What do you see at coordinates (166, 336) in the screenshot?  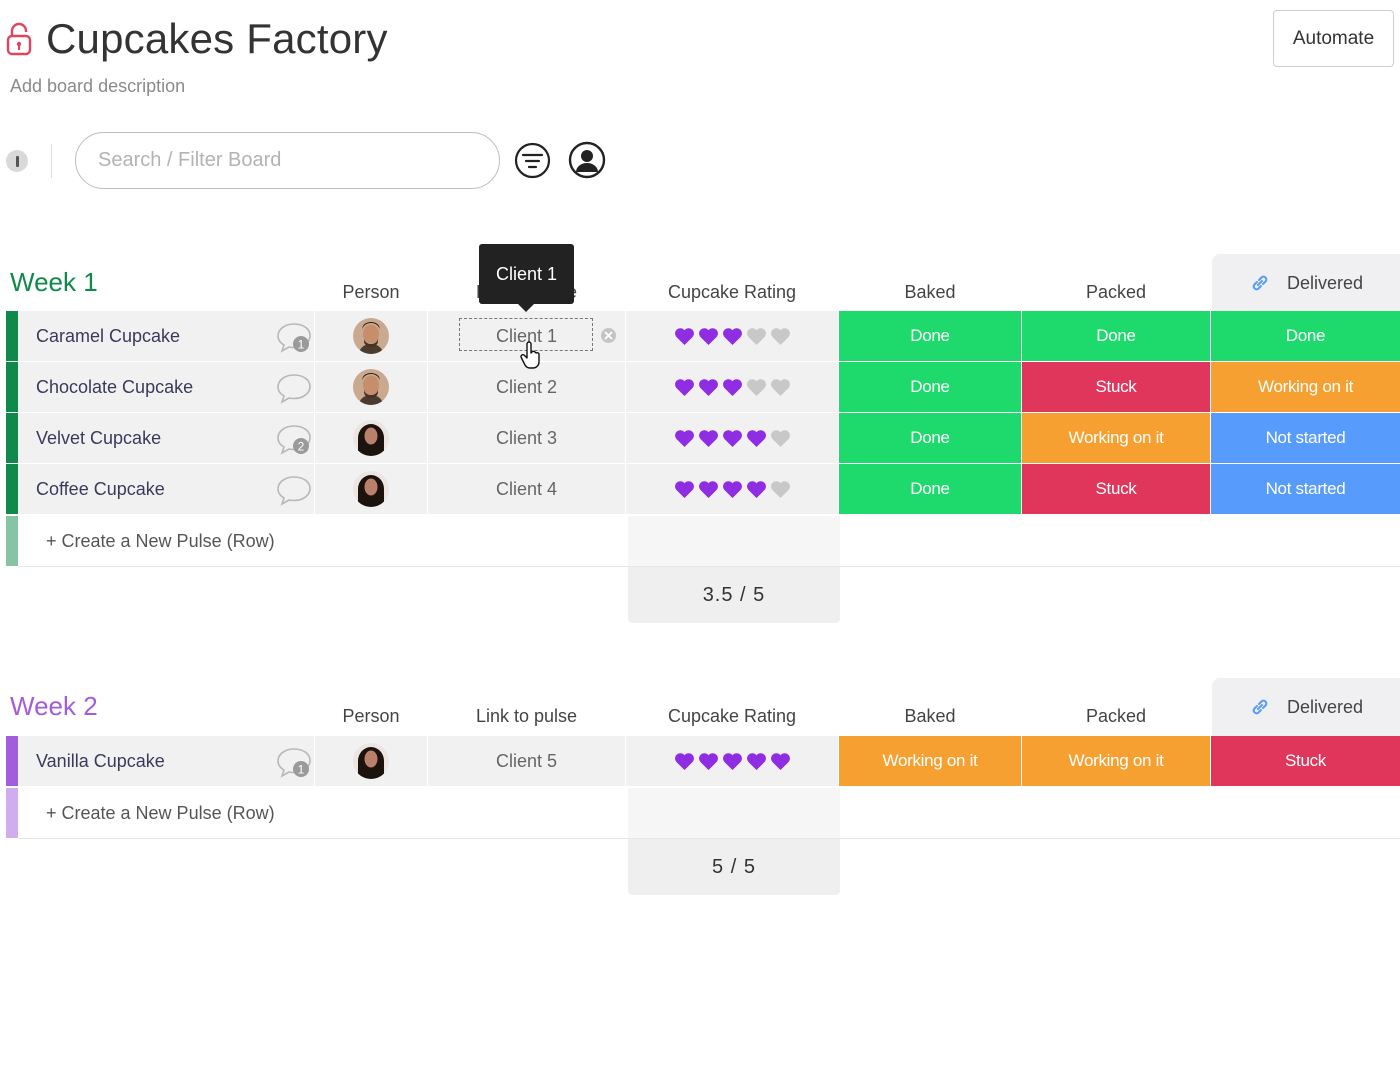 I see `pulse-name: Caramel Cupcake 1` at bounding box center [166, 336].